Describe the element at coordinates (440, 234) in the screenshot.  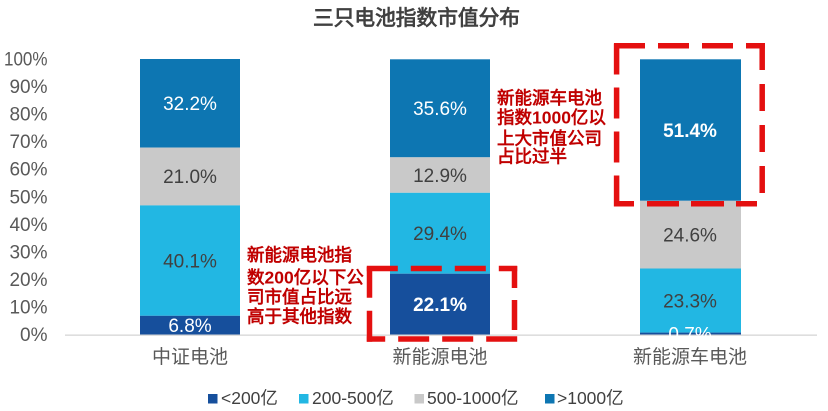
I see `svg-text: 29.4%` at that location.